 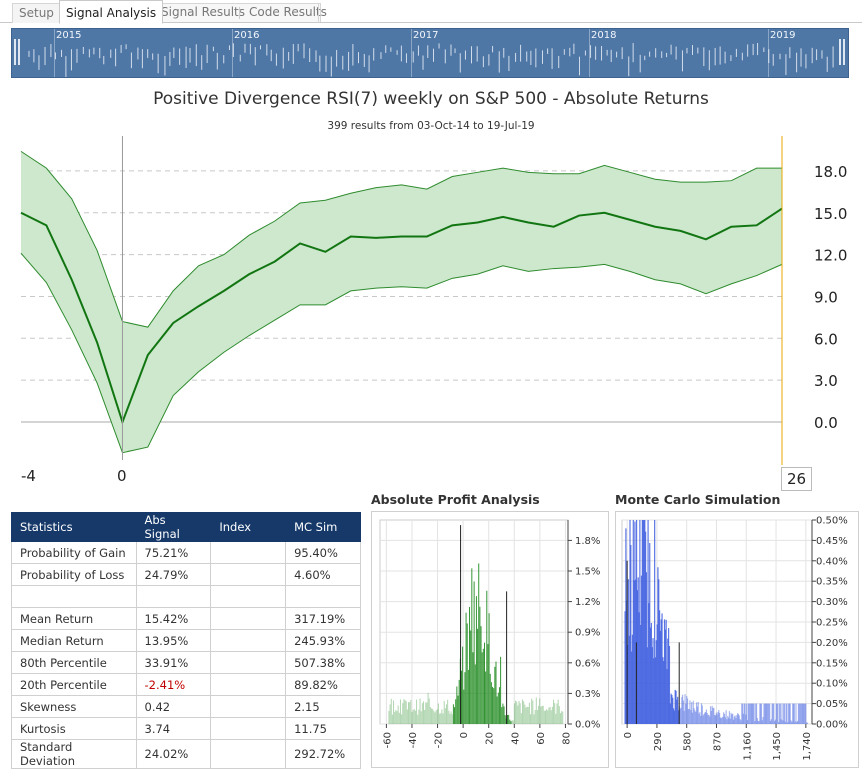 I want to click on x-tick-label: 1,740, so click(x=807, y=746).